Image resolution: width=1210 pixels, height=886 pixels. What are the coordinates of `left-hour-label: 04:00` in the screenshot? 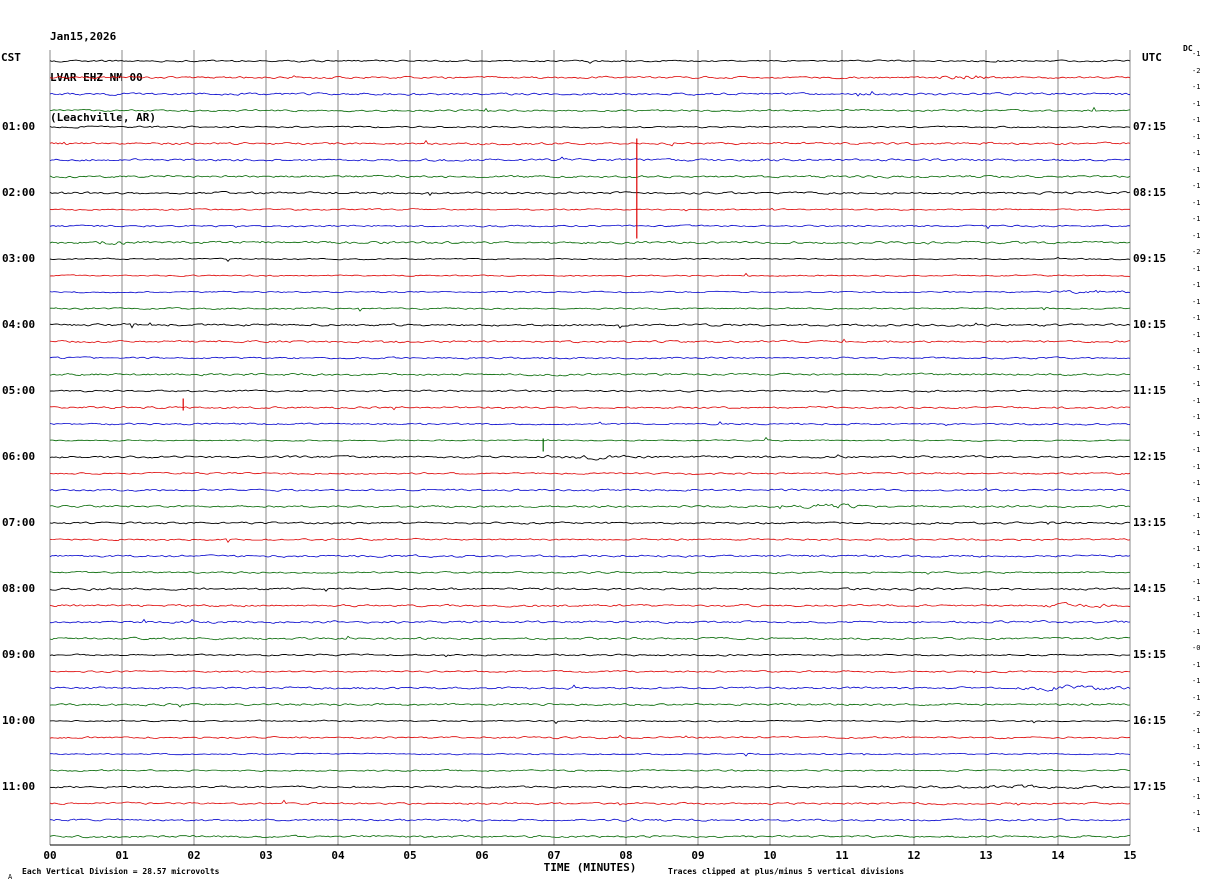 It's located at (19, 324).